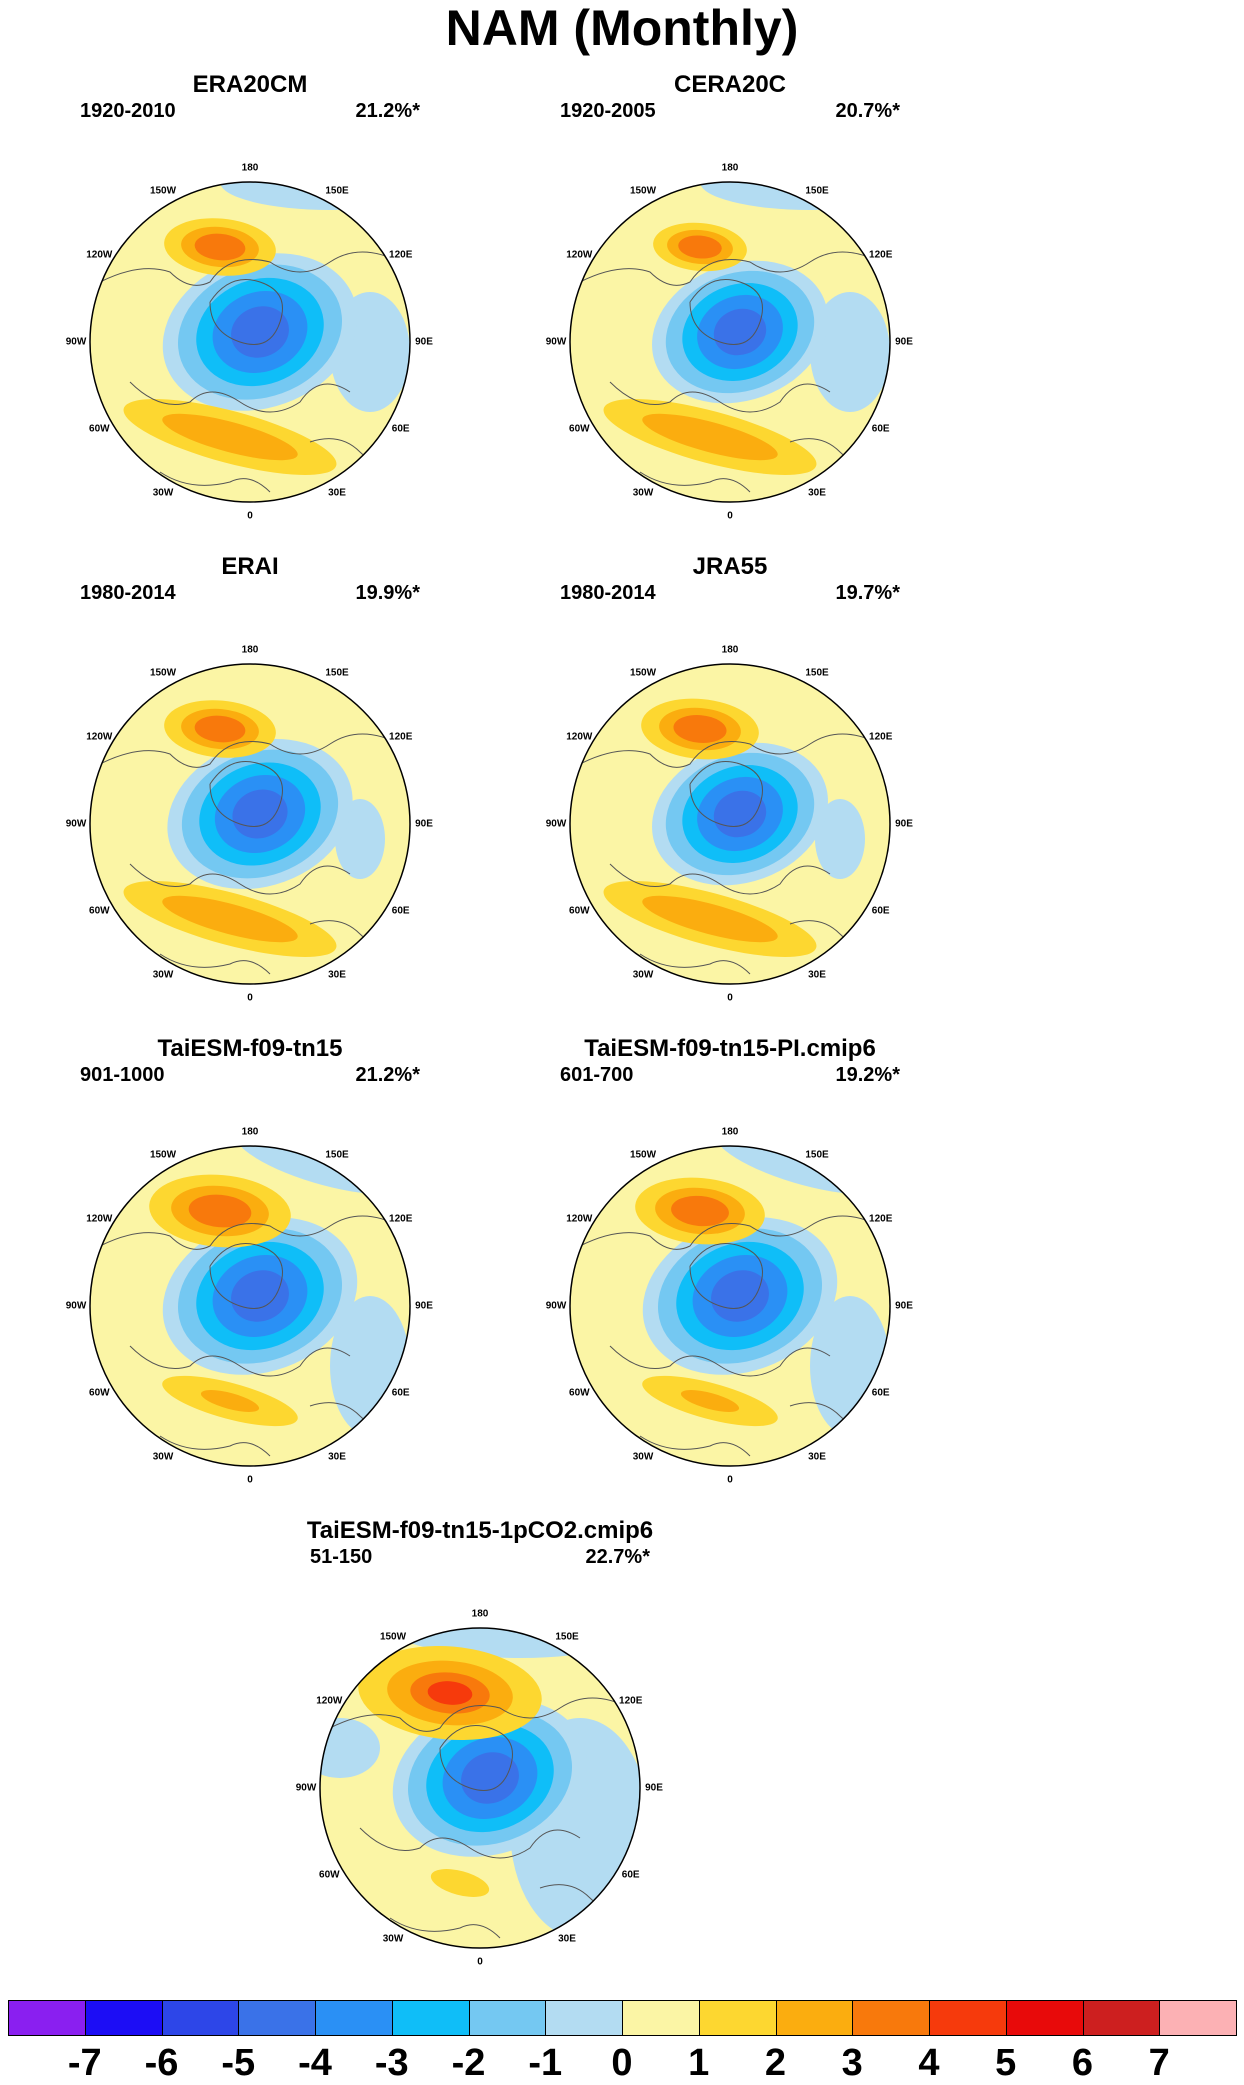 This screenshot has width=1244, height=2085. Describe the element at coordinates (315, 2063) in the screenshot. I see `colorbar-tick-label: -4` at that location.